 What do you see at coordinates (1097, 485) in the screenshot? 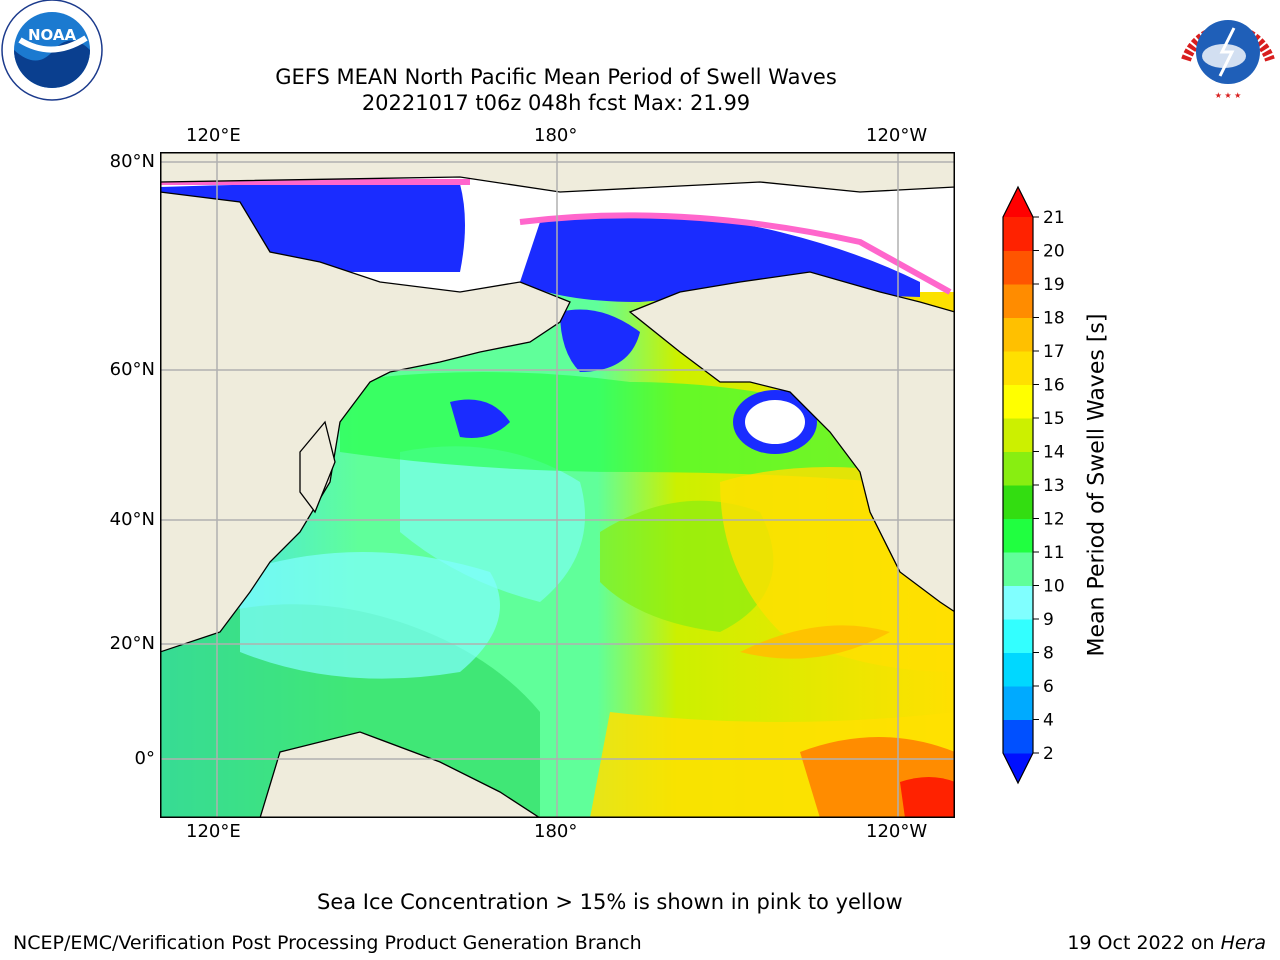
I see `colorbar-label: Mean Period of Swell Waves [s]` at bounding box center [1097, 485].